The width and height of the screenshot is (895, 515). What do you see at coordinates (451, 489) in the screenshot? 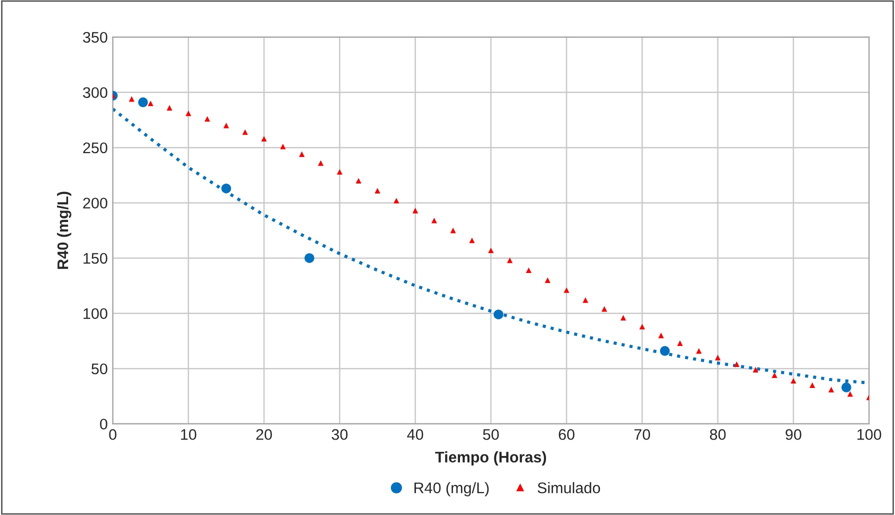
I see `legend-label: R40 (mg/L)` at bounding box center [451, 489].